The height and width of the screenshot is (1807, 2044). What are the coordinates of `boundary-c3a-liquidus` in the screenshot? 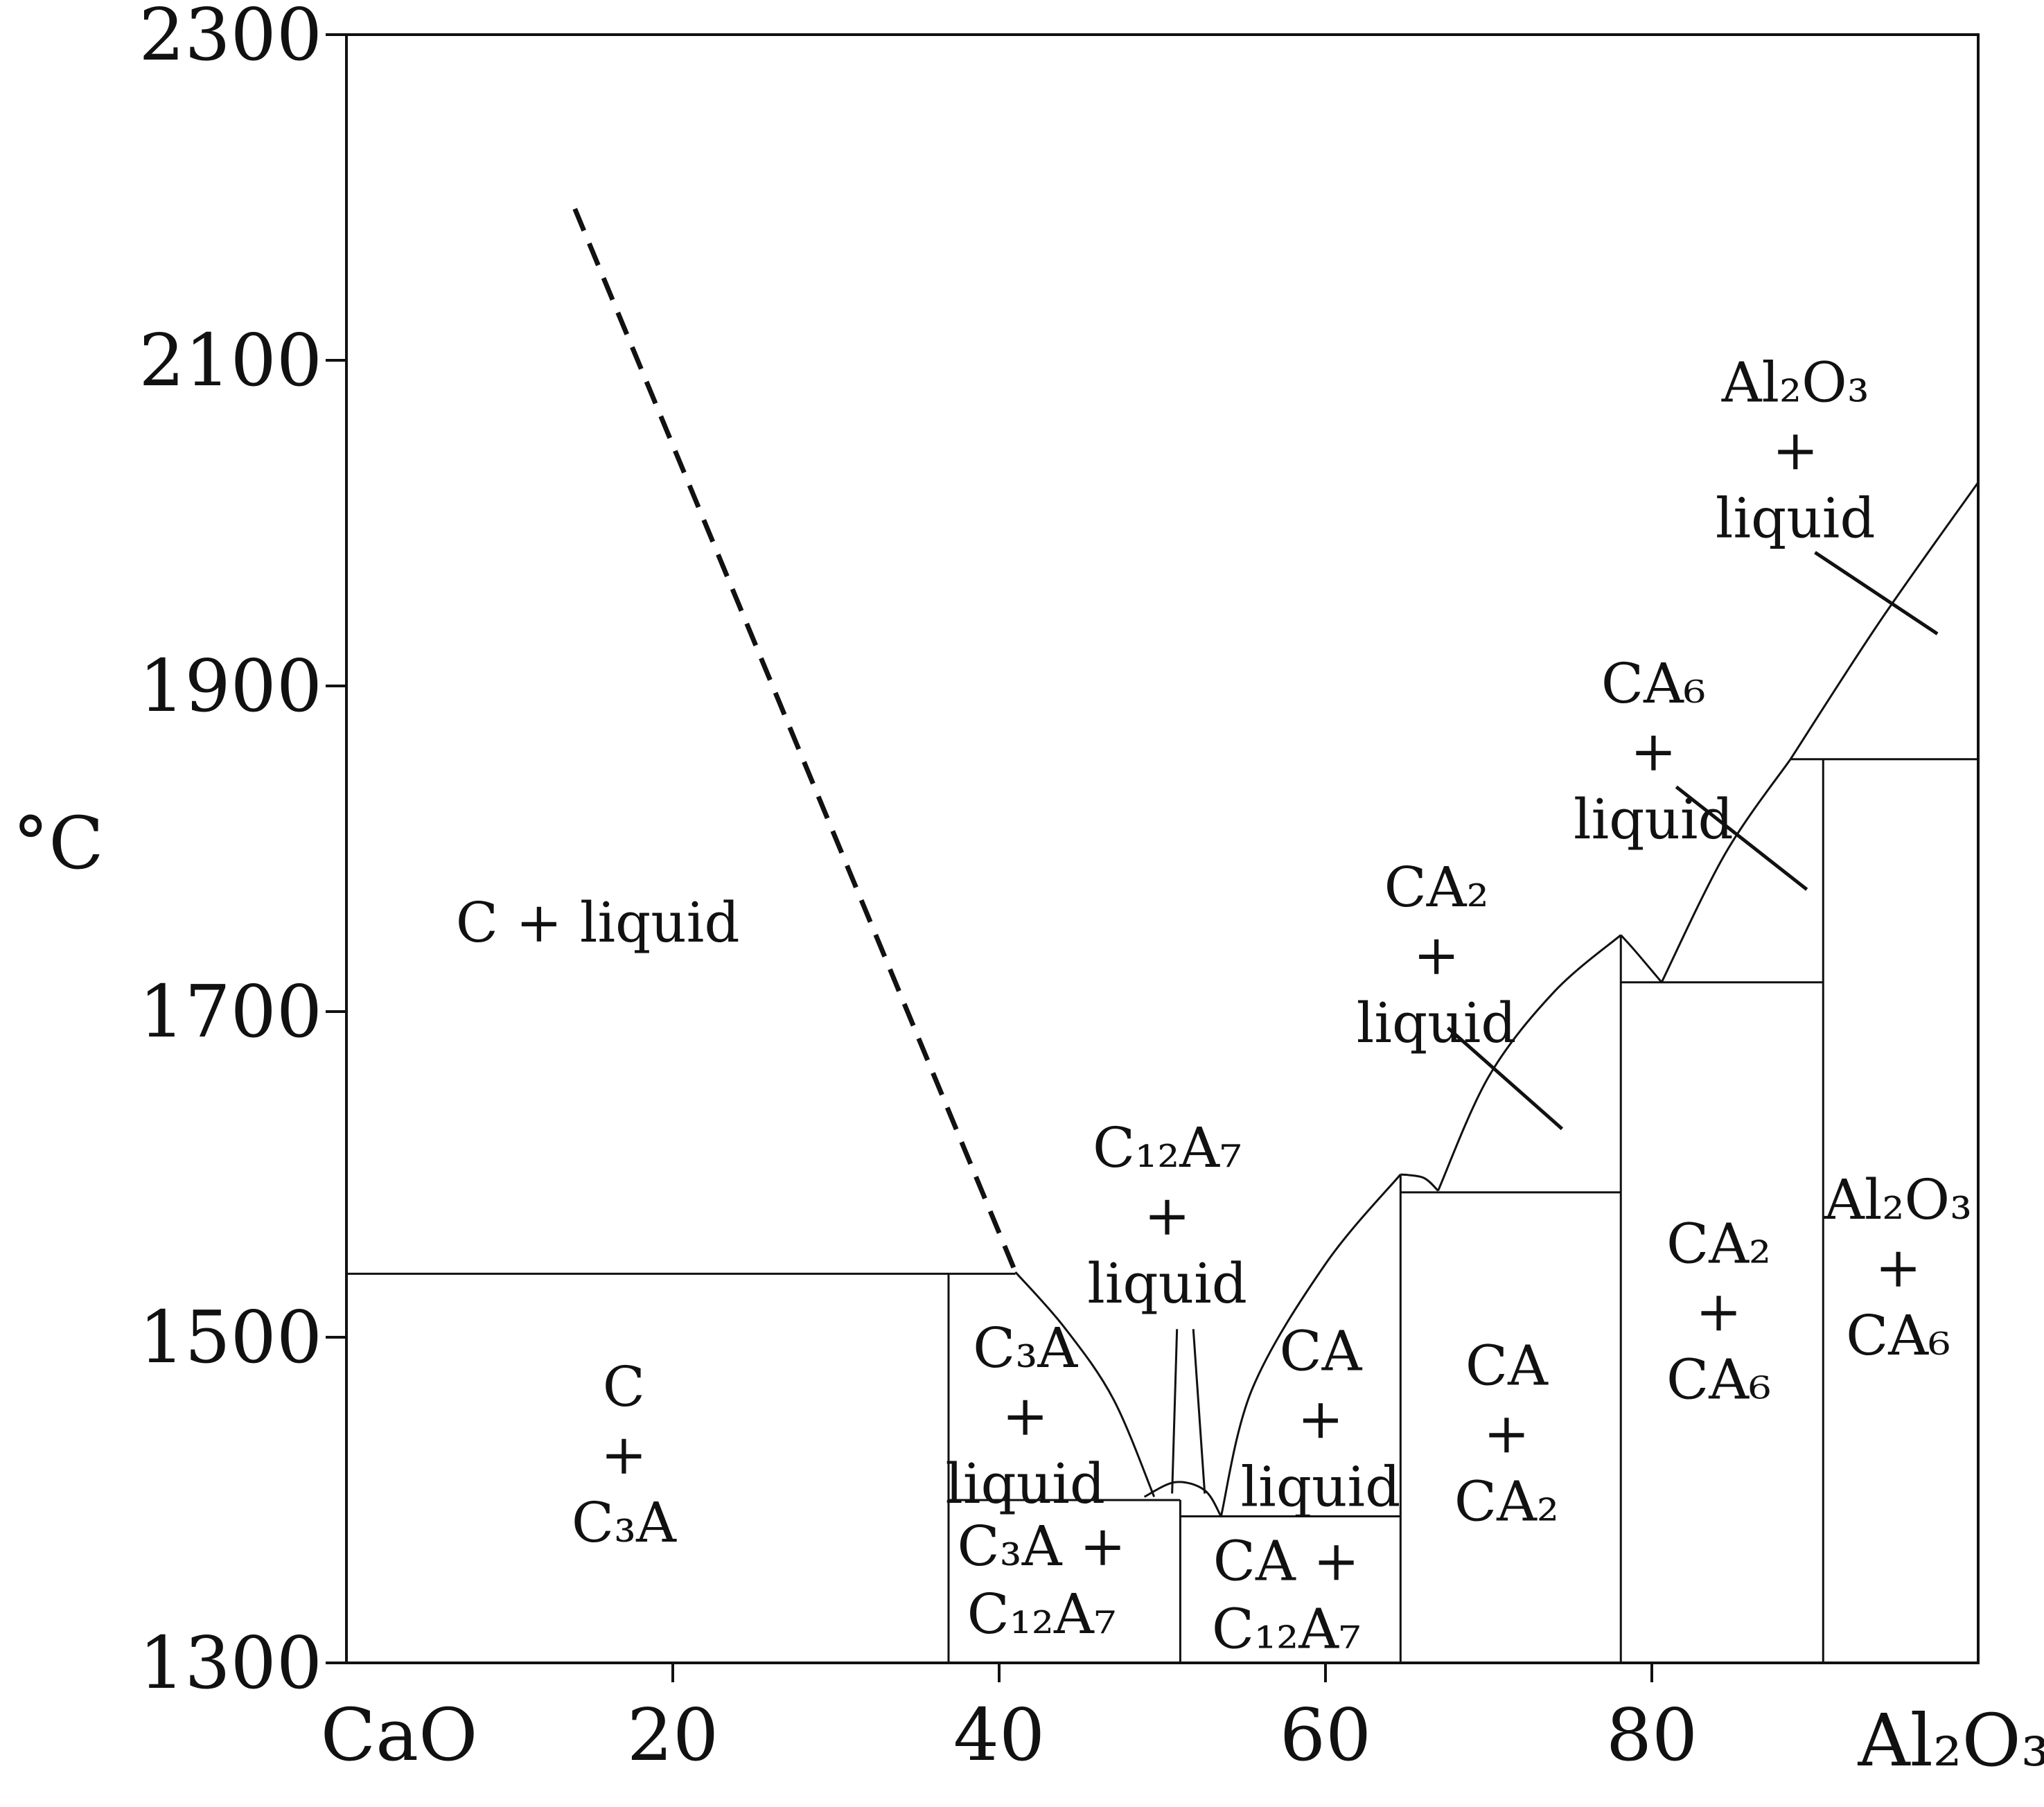 It's located at (1085, 1384).